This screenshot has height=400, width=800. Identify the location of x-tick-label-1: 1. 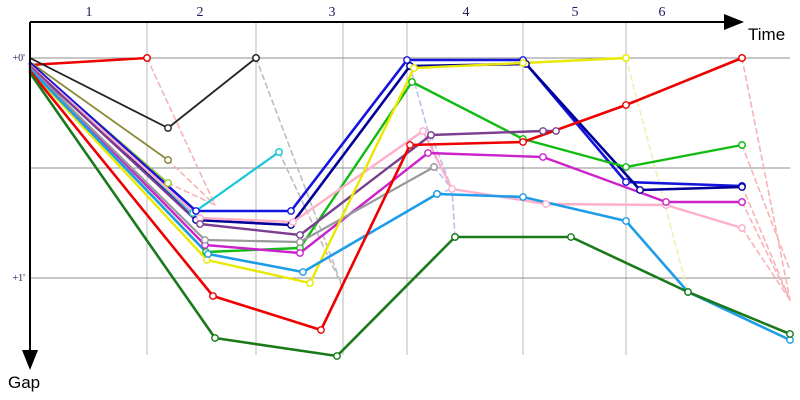
(89, 12).